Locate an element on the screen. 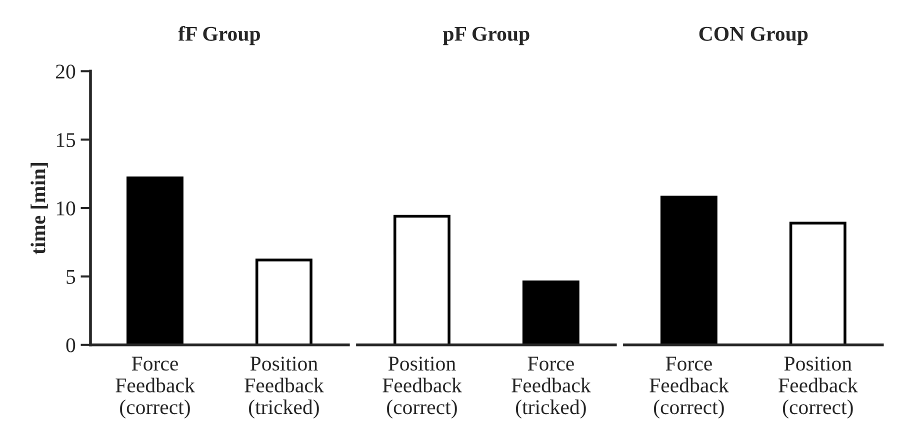 This screenshot has width=905, height=445. y-tick-label: 20 is located at coordinates (66, 71).